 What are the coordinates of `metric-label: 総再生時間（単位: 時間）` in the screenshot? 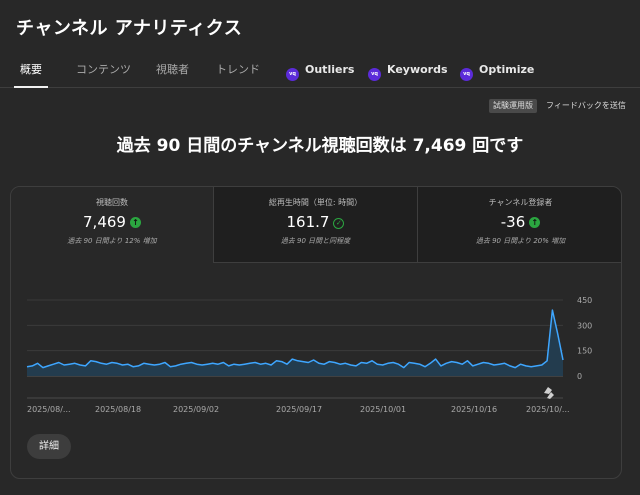 It's located at (315, 202).